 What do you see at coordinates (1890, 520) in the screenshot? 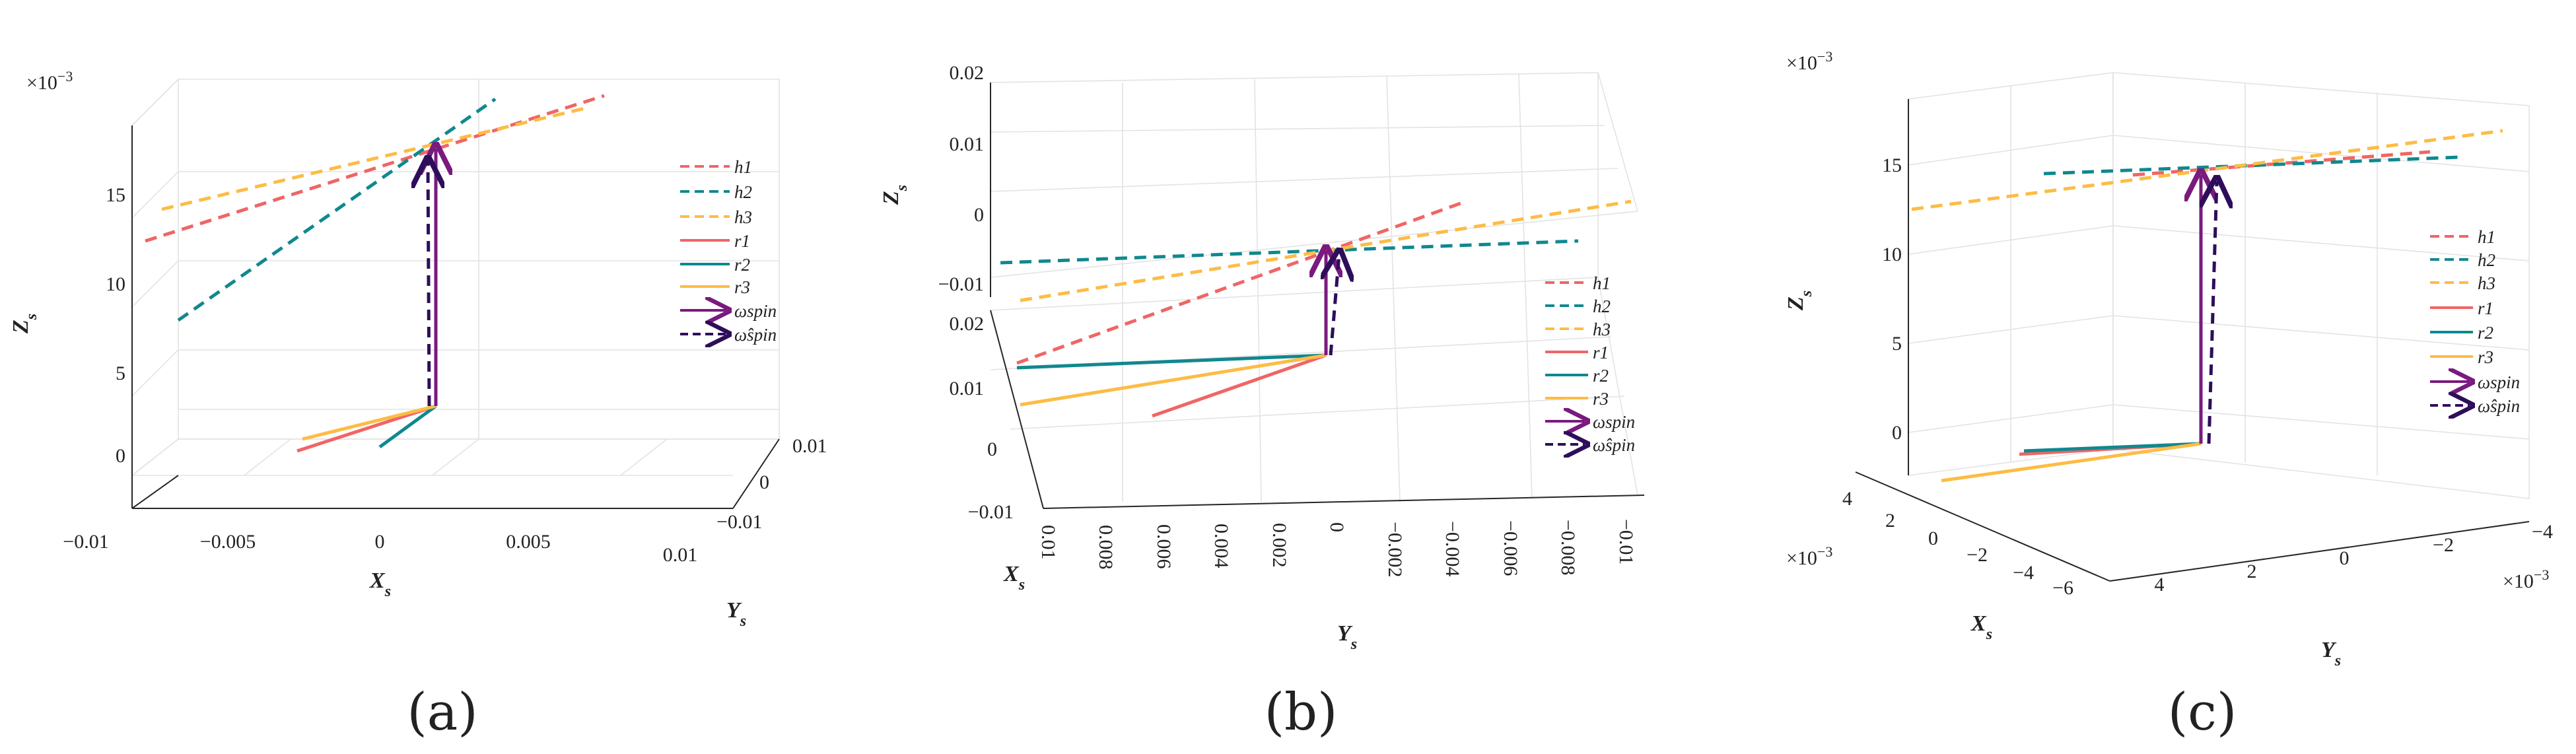
I see `panel-c-x-tick: 2` at bounding box center [1890, 520].